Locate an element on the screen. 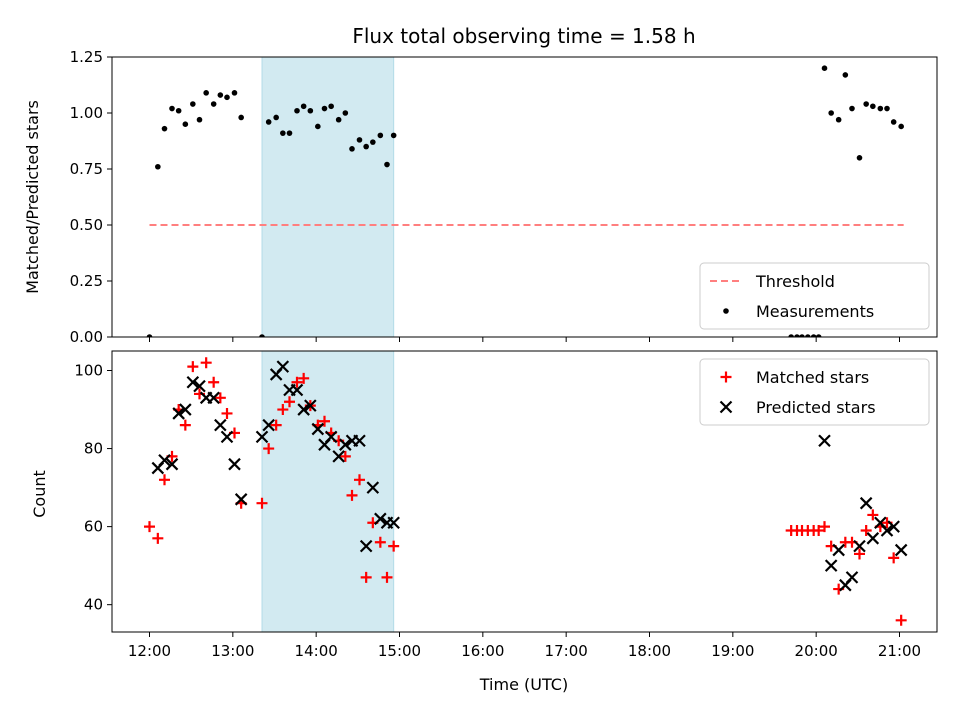  x-tick-label: 14:00 is located at coordinates (316, 651).